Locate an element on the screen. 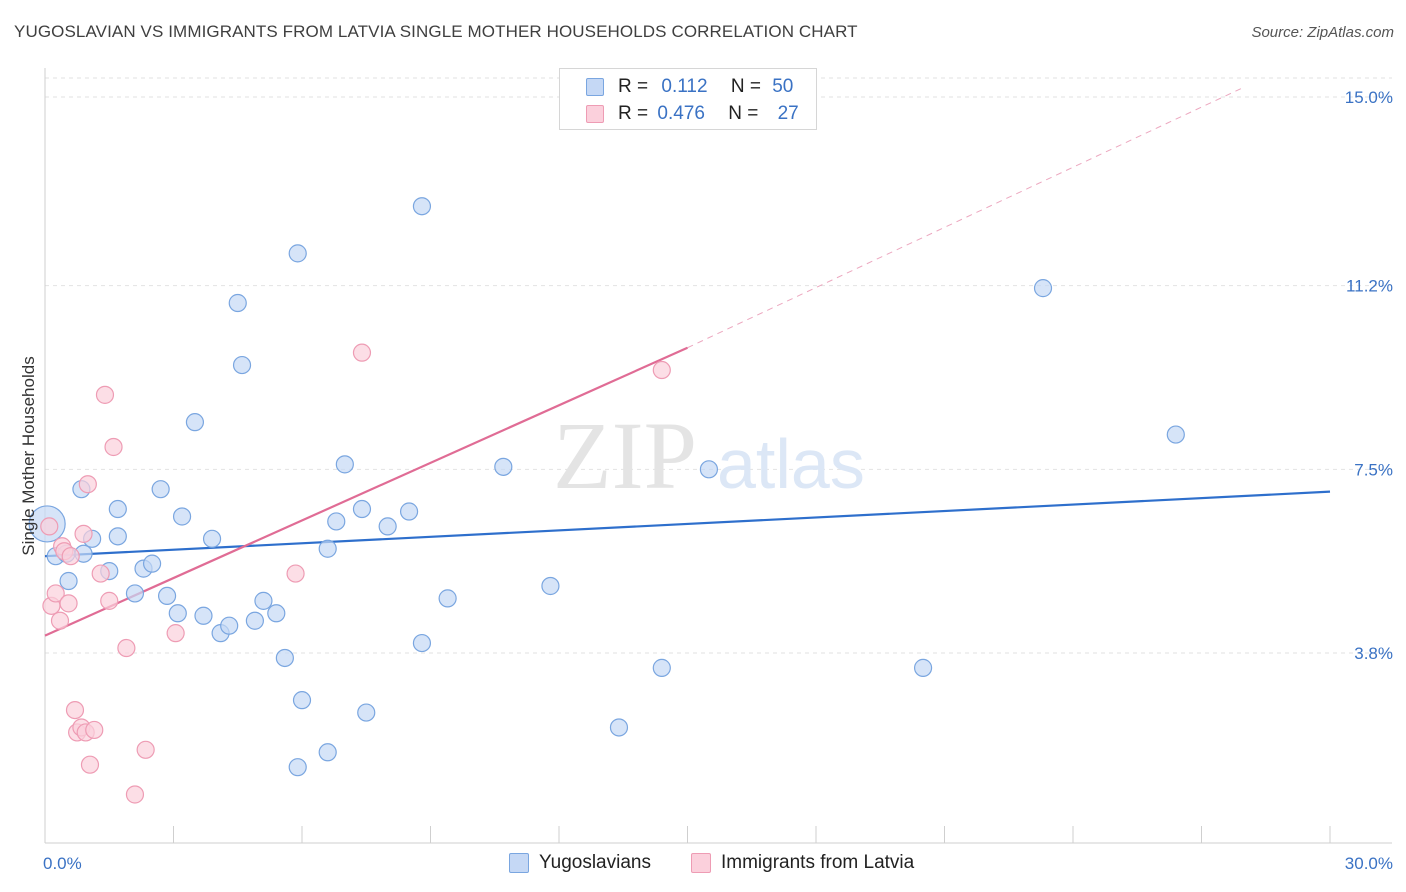 This screenshot has width=1406, height=892. source-label: Source: ZipAtlas.com is located at coordinates (1322, 32).